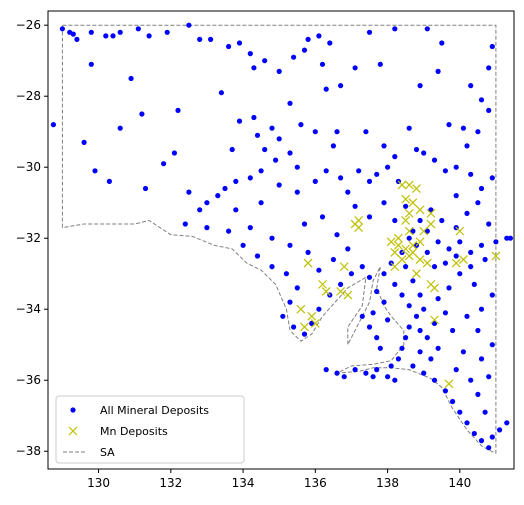 This screenshot has height=505, width=524. What do you see at coordinates (243, 483) in the screenshot?
I see `x-tick-label: 134` at bounding box center [243, 483].